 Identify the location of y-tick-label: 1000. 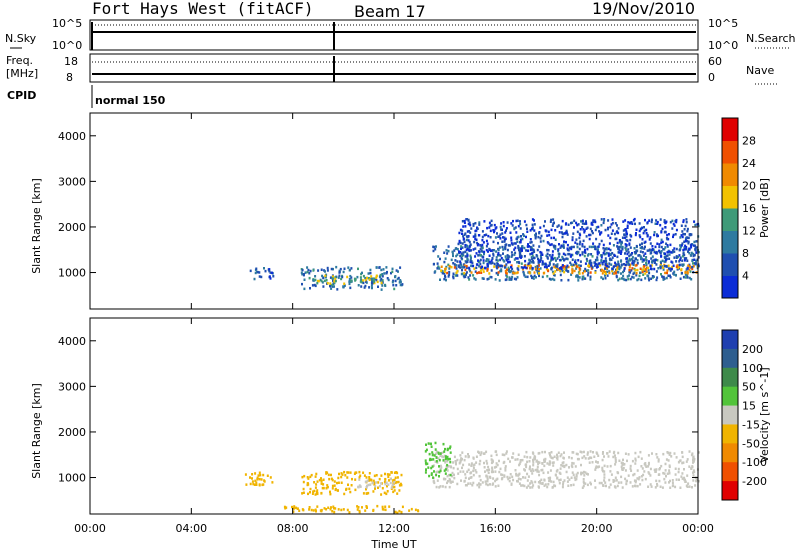
(72, 273).